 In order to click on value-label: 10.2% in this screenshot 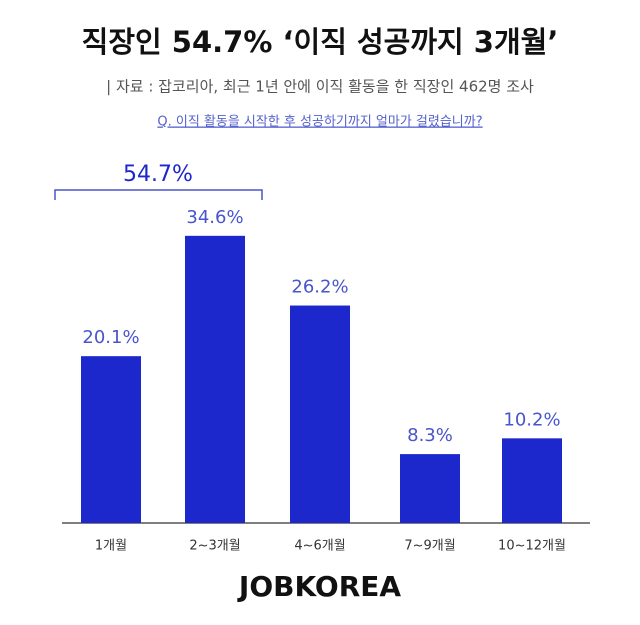, I will do `click(531, 419)`.